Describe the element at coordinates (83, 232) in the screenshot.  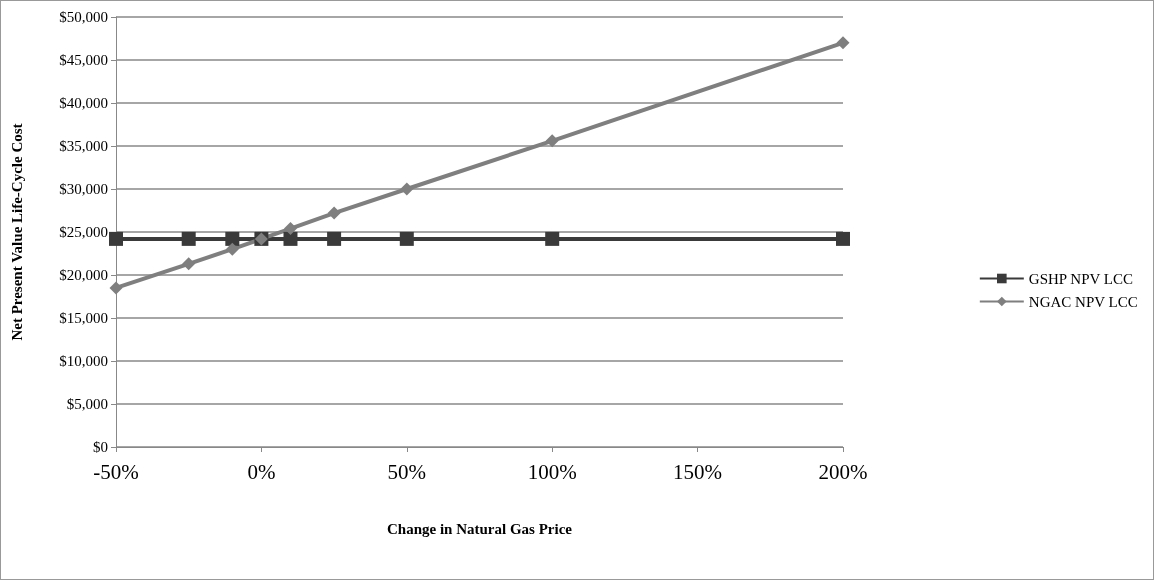
I see `y-tick-label: $25,000` at that location.